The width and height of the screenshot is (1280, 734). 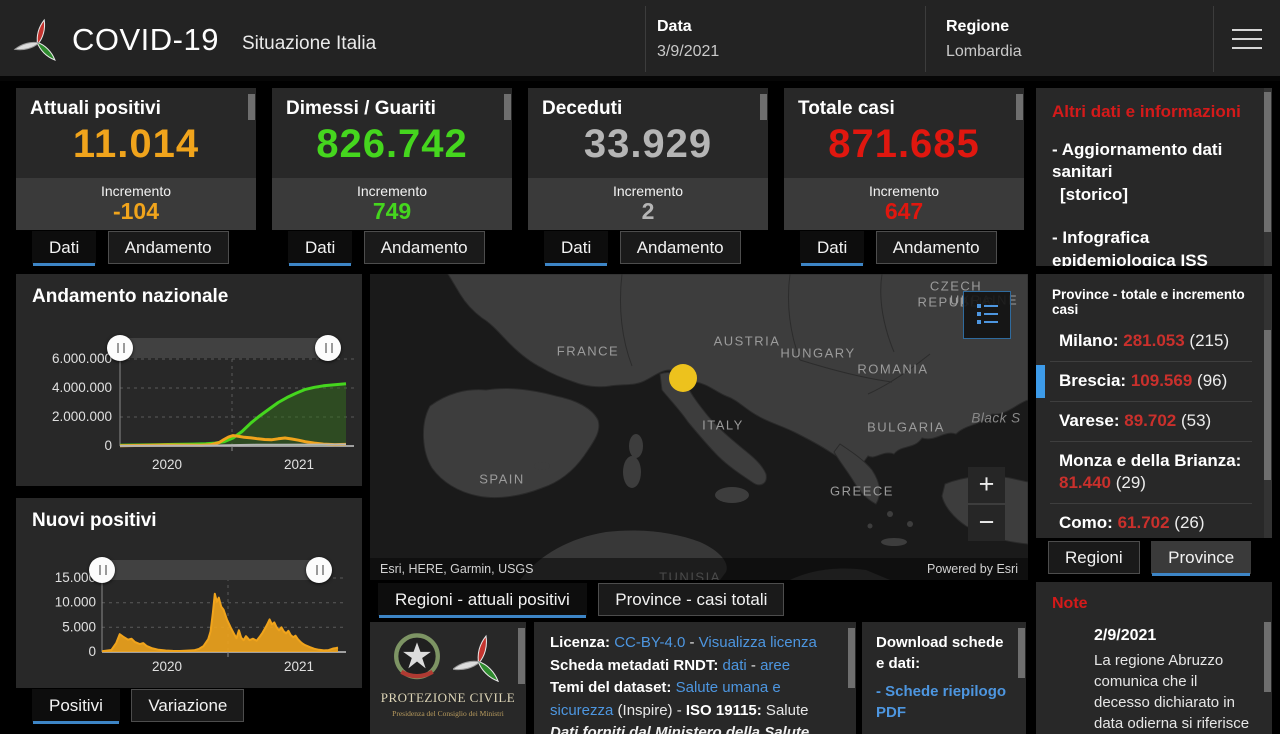 I want to click on link-storico: [storico], so click(x=1094, y=194).